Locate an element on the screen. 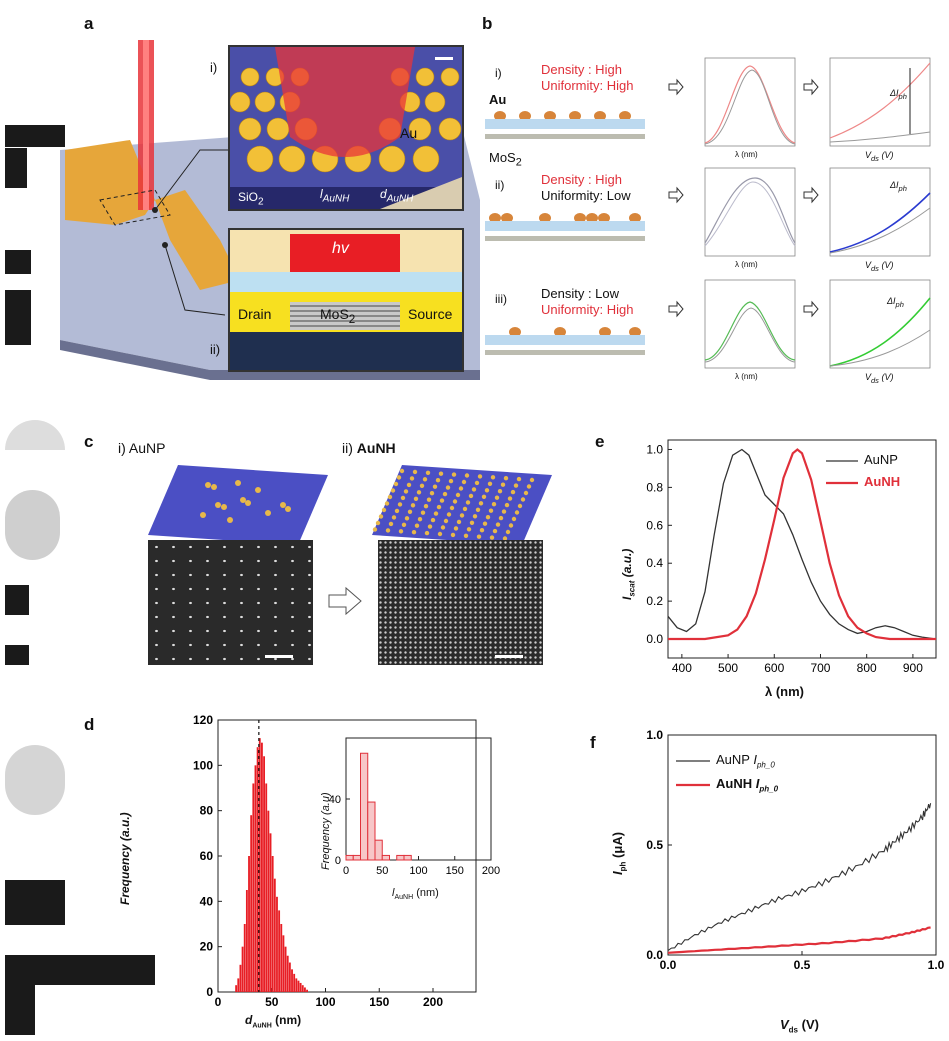  y-tick-label: 0.6 is located at coordinates (654, 525).